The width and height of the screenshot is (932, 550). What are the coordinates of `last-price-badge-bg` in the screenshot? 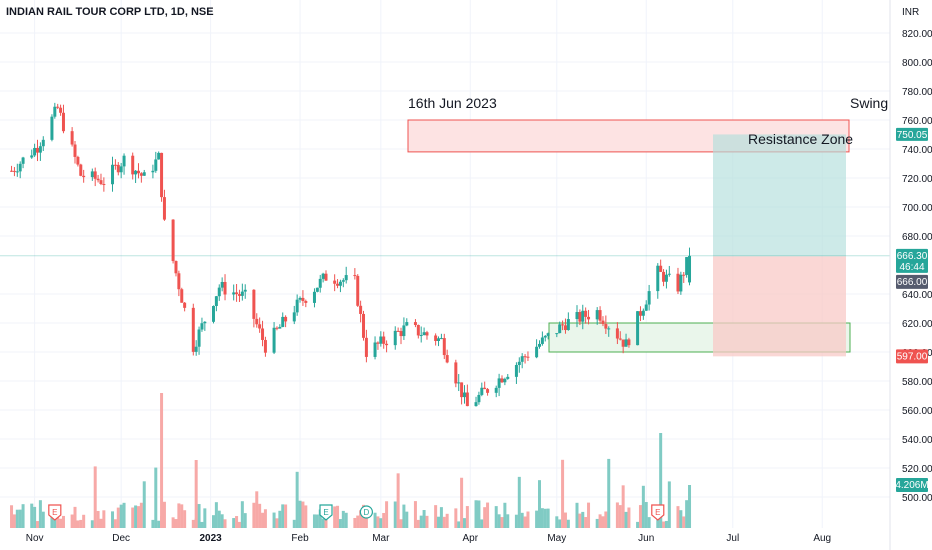 It's located at (912, 260).